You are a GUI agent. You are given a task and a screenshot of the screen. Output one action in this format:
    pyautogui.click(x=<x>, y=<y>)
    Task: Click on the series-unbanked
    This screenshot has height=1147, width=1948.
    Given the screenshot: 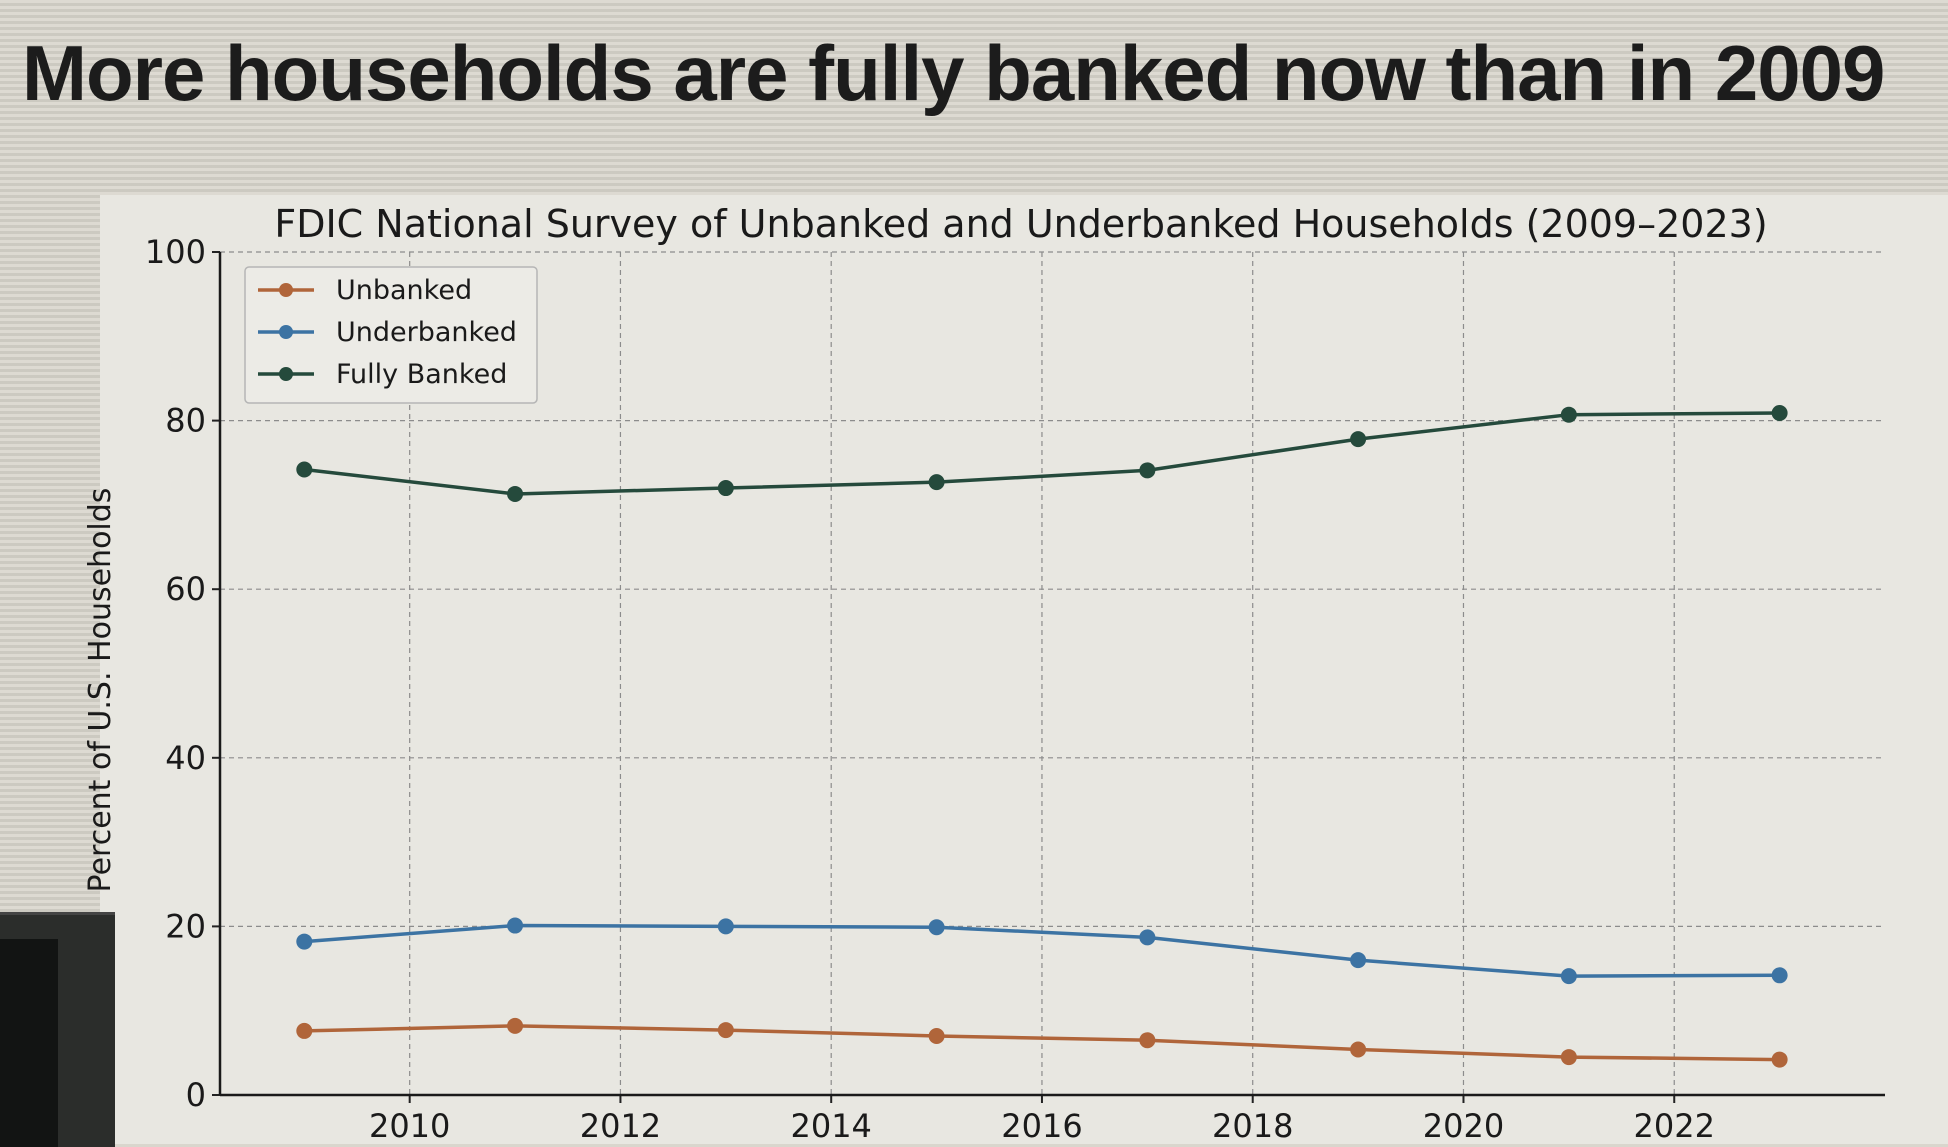 What is the action you would take?
    pyautogui.click(x=1042, y=1042)
    